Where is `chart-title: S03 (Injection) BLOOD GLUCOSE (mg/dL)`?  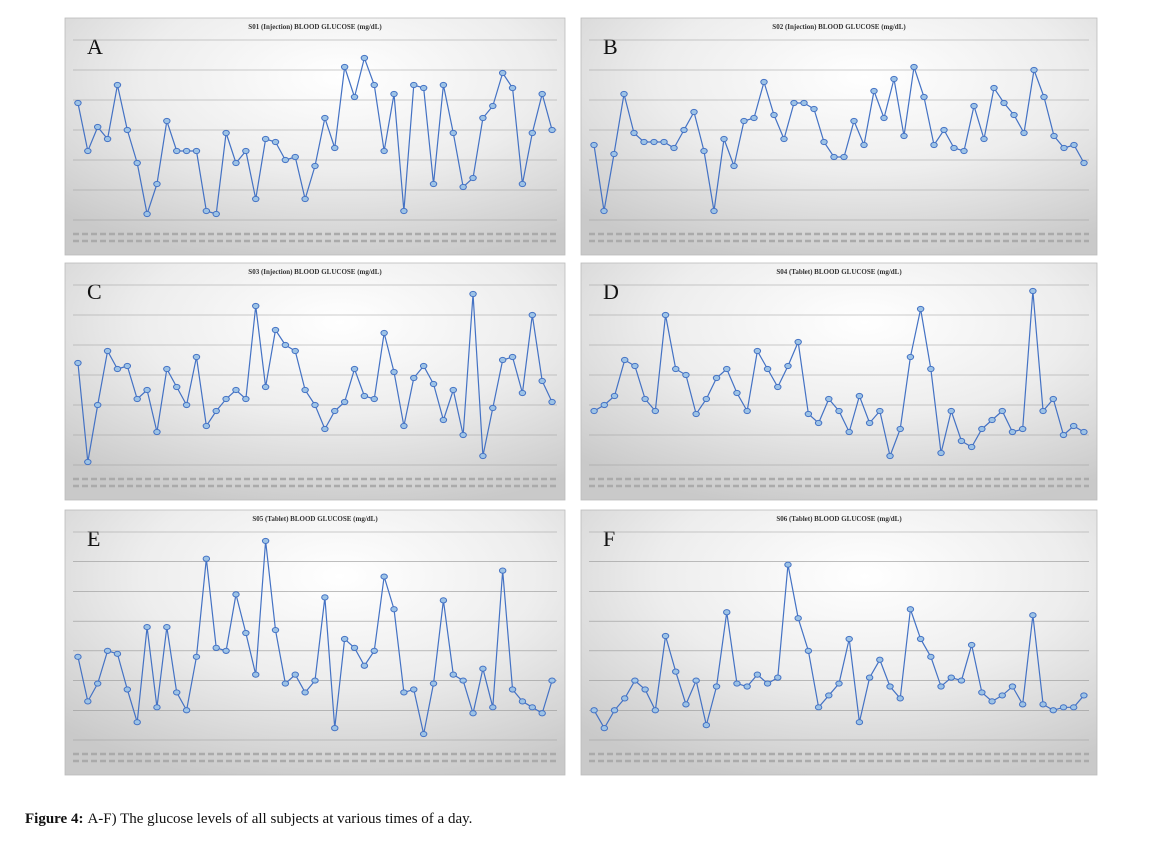 chart-title: S03 (Injection) BLOOD GLUCOSE (mg/dL) is located at coordinates (315, 272).